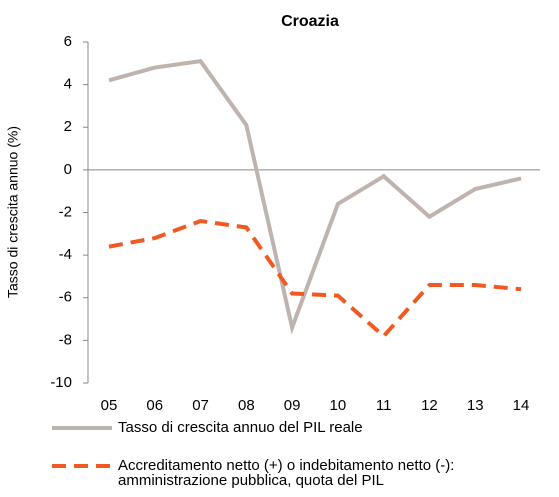 The image size is (559, 497). I want to click on x-tick-label: 08, so click(246, 405).